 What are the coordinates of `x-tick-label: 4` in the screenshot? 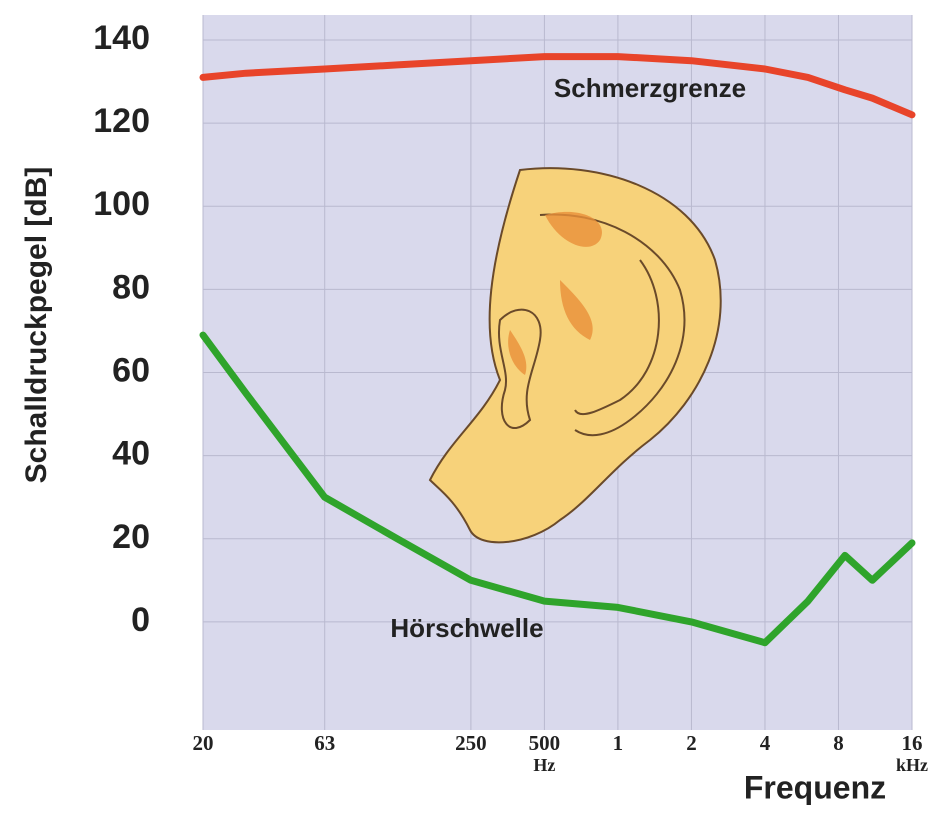 It's located at (765, 743).